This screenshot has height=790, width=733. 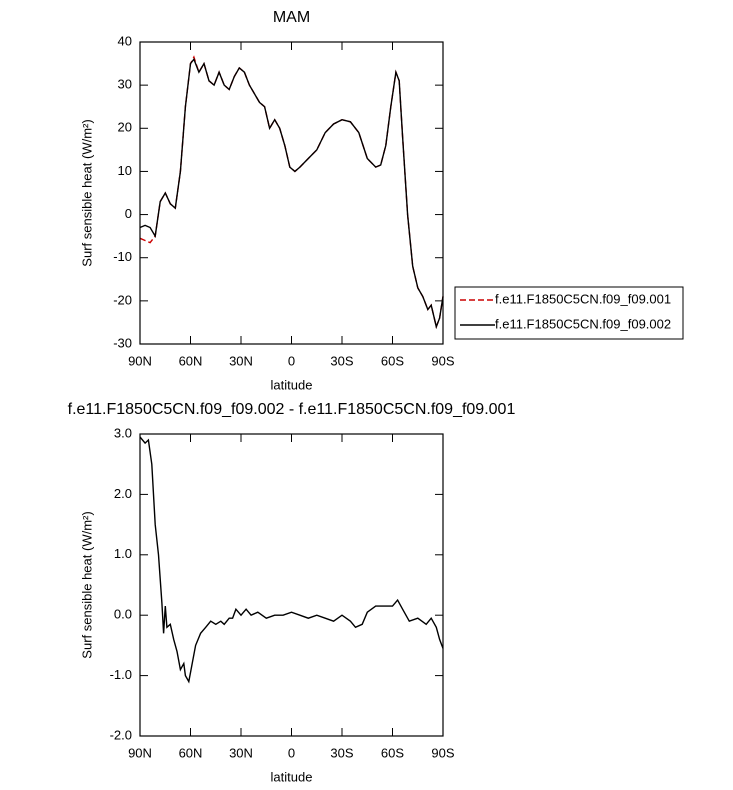 I want to click on y-tick-label: -10, so click(x=122, y=256).